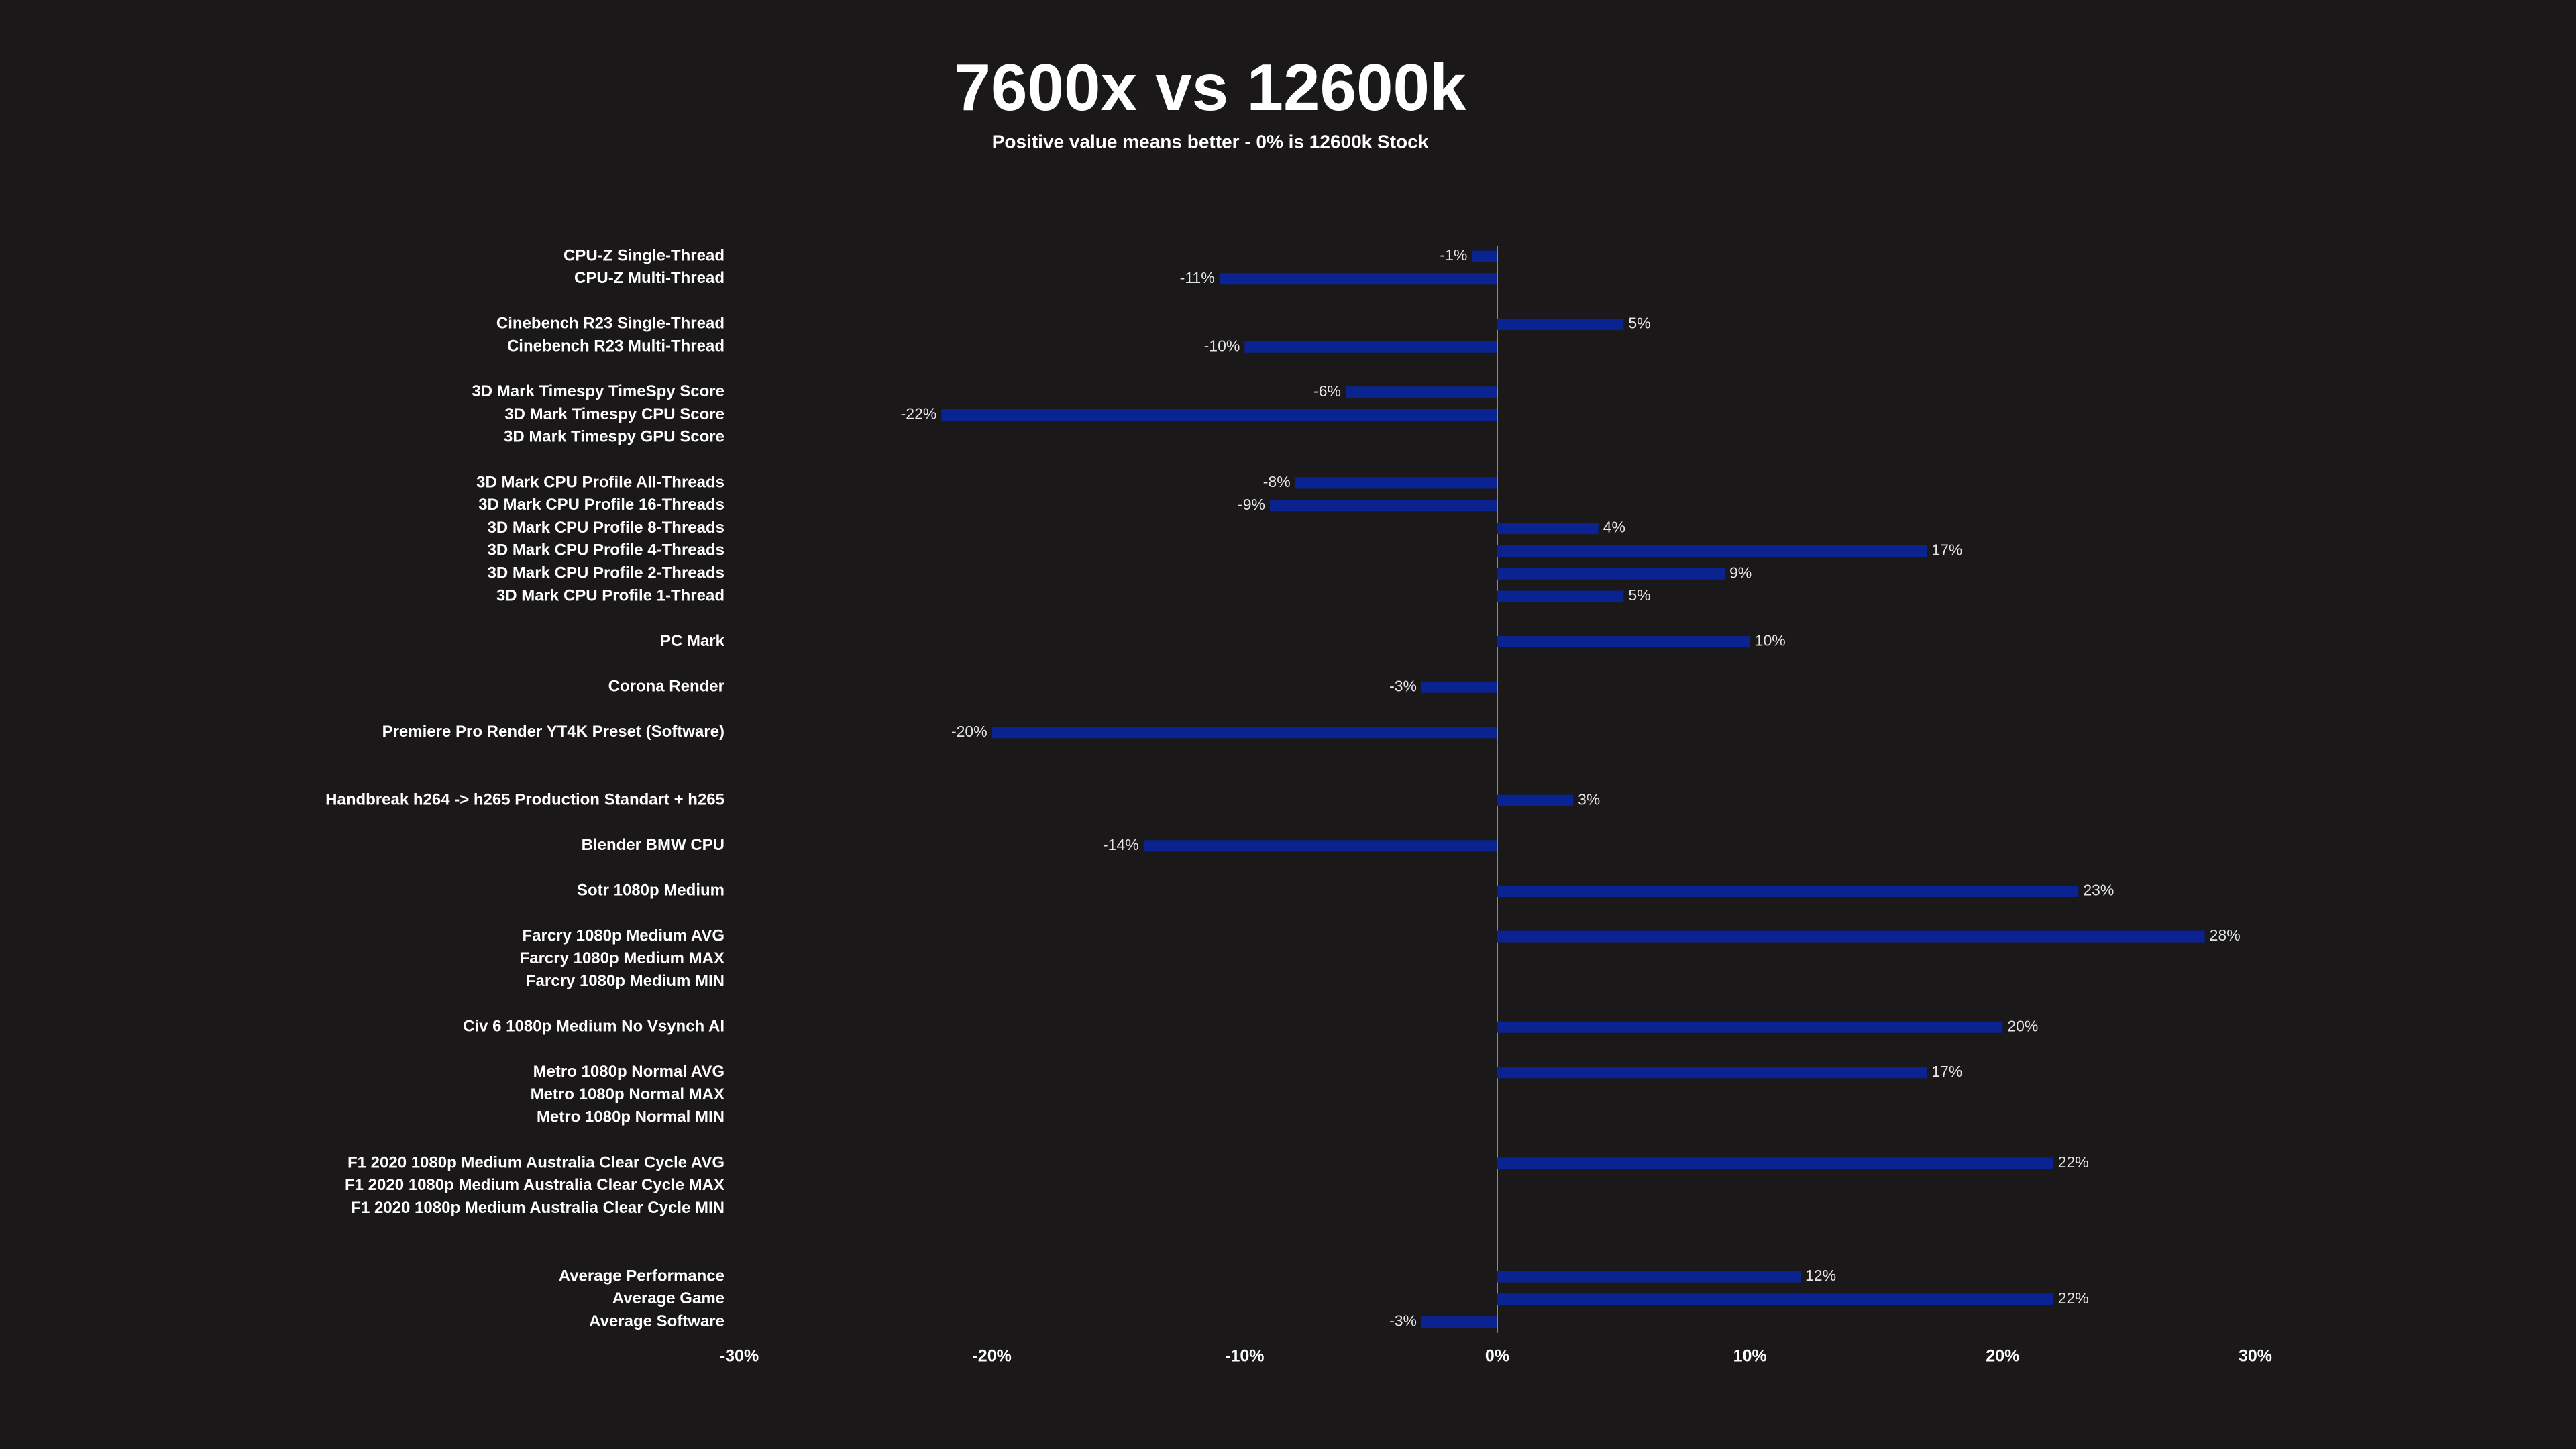 The height and width of the screenshot is (1449, 2576). What do you see at coordinates (668, 1298) in the screenshot?
I see `y-tick-label: Average Game` at bounding box center [668, 1298].